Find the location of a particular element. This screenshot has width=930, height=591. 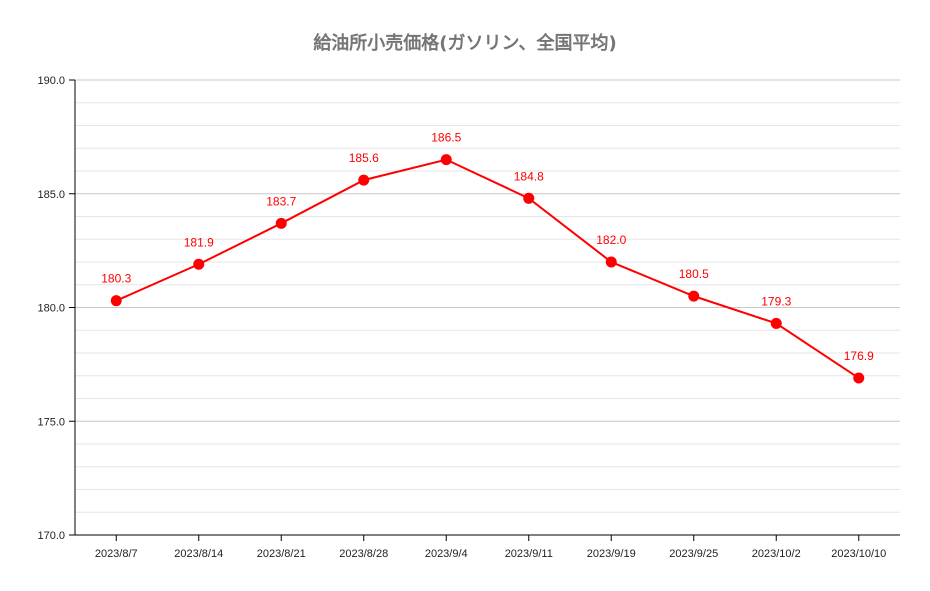

data-label: 185.6 is located at coordinates (364, 158).